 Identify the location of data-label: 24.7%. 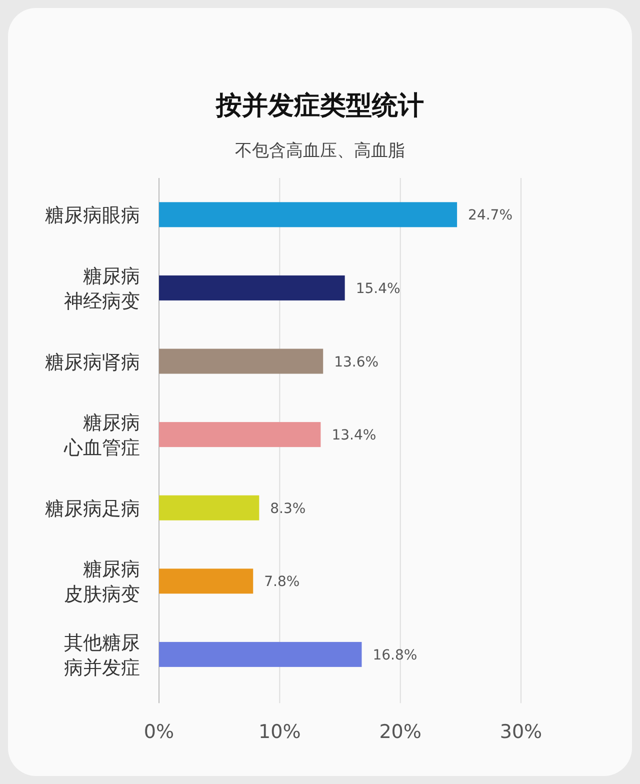
(490, 216).